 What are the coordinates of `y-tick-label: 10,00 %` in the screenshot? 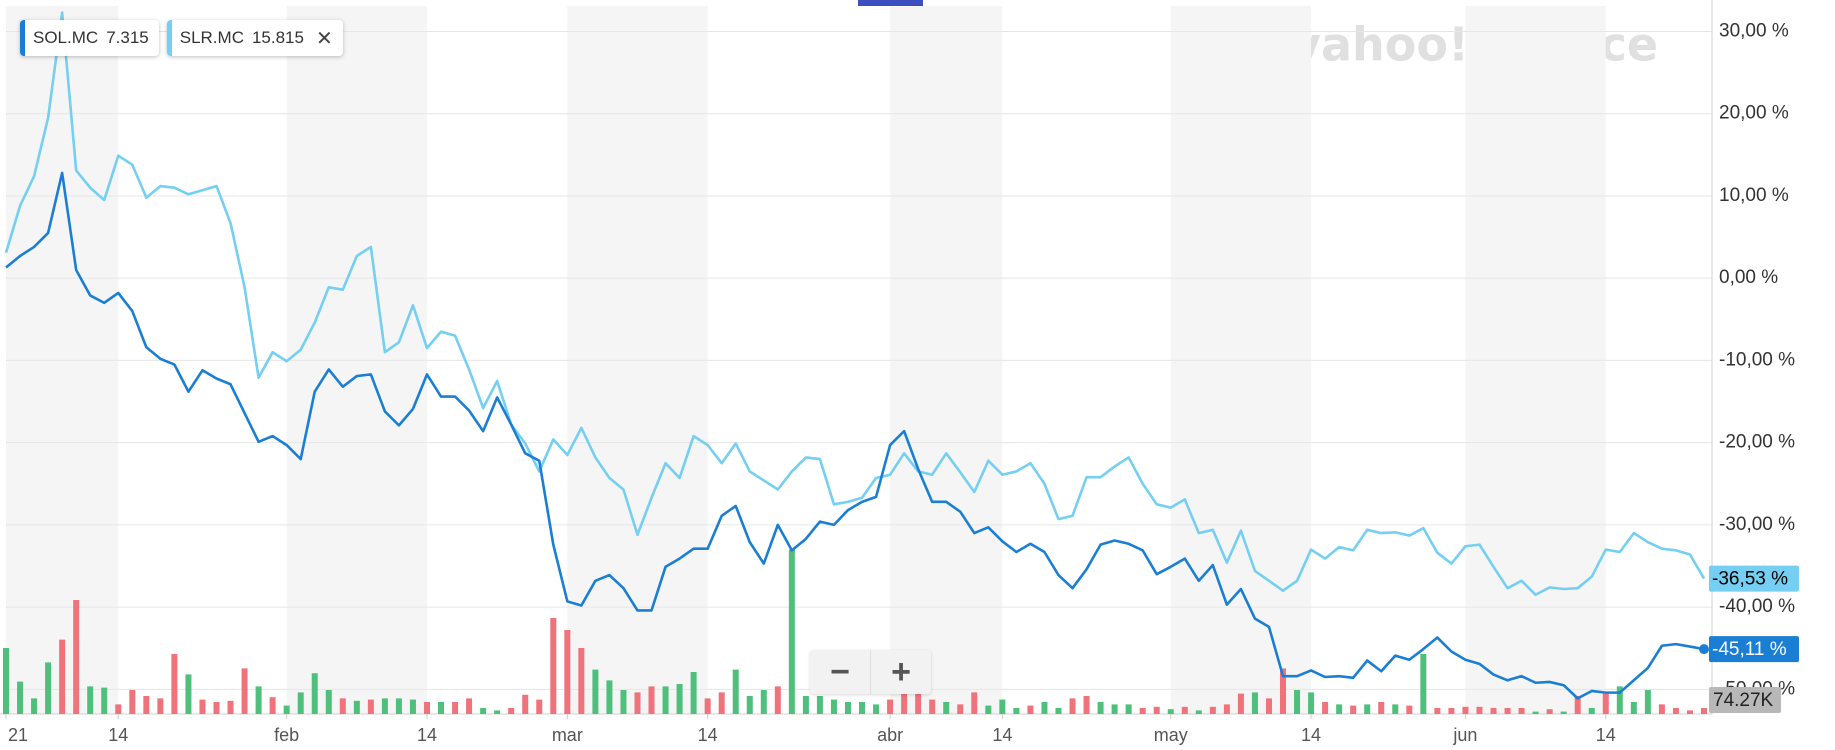 It's located at (1754, 195).